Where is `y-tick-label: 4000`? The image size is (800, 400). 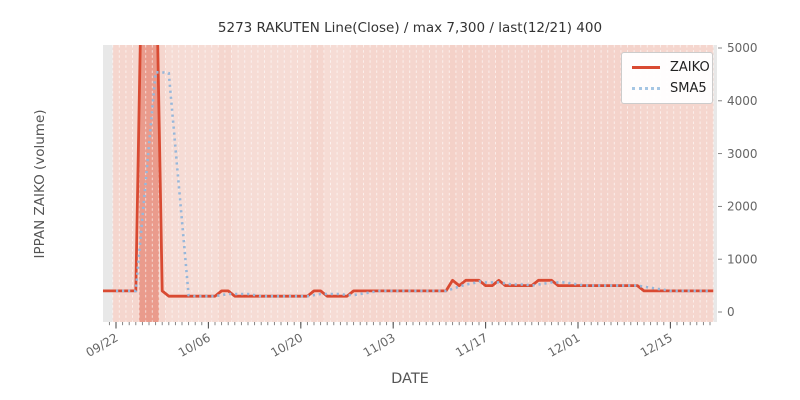 y-tick-label: 4000 is located at coordinates (742, 101).